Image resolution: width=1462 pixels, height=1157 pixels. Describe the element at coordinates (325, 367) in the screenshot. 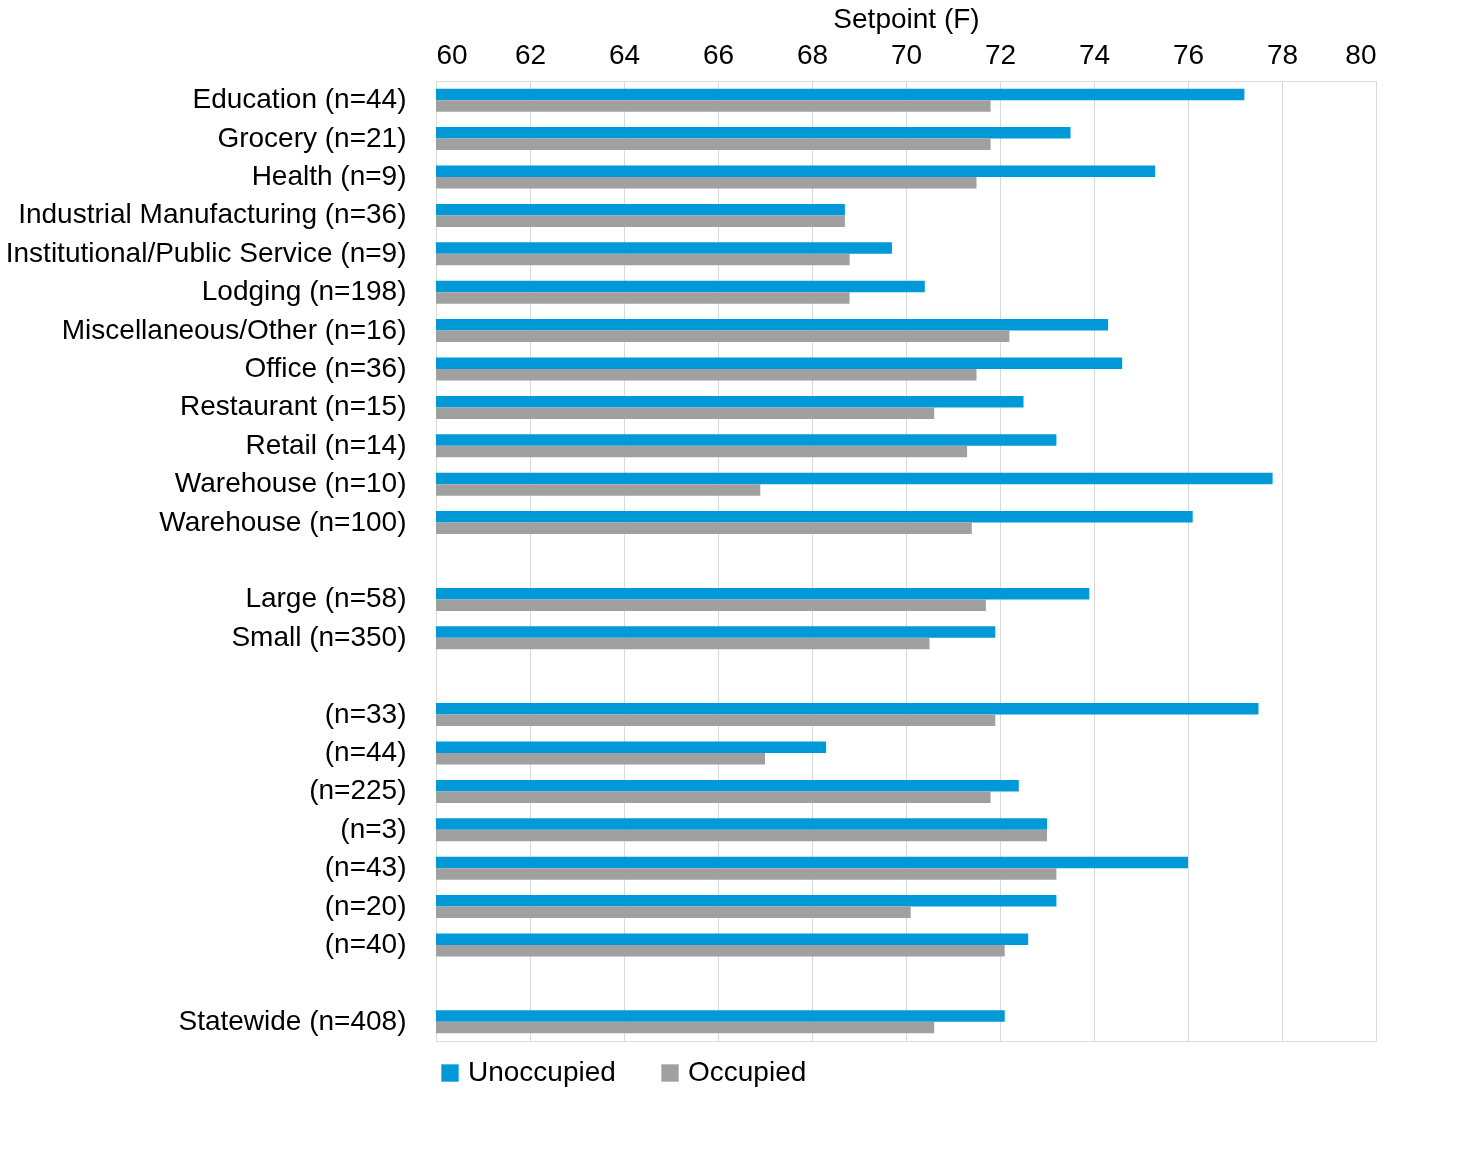

I see `y-tick-label: Office (n=36)` at that location.